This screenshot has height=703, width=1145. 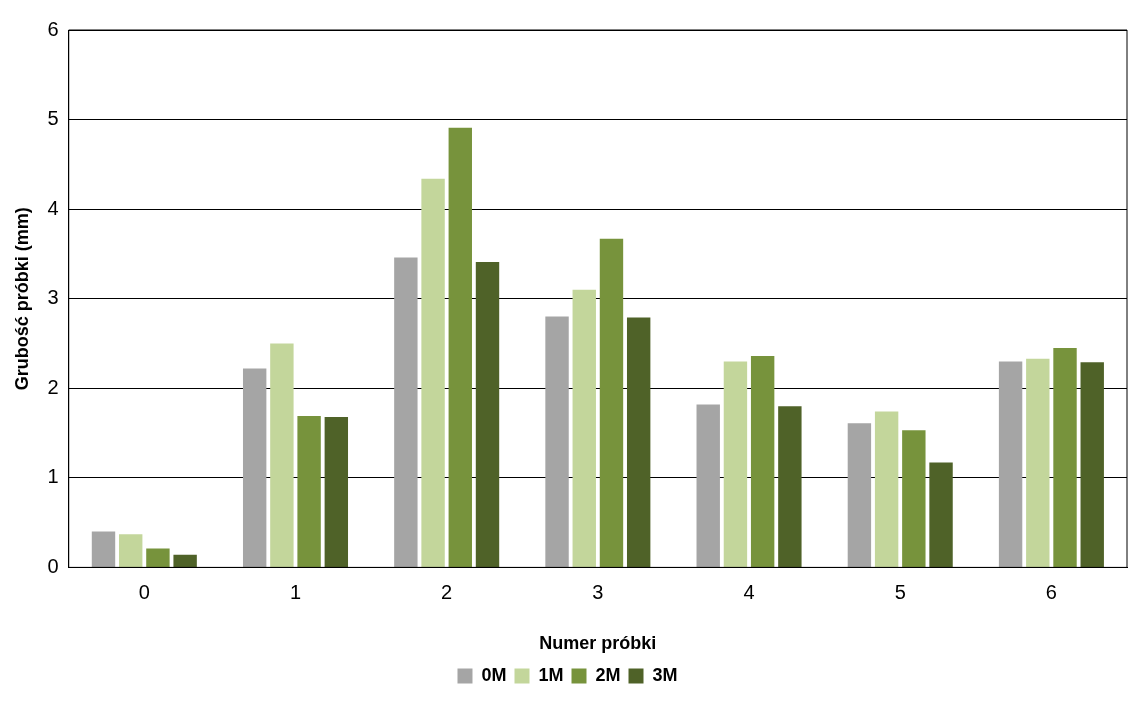 I want to click on x-tick-label: 5, so click(x=900, y=591).